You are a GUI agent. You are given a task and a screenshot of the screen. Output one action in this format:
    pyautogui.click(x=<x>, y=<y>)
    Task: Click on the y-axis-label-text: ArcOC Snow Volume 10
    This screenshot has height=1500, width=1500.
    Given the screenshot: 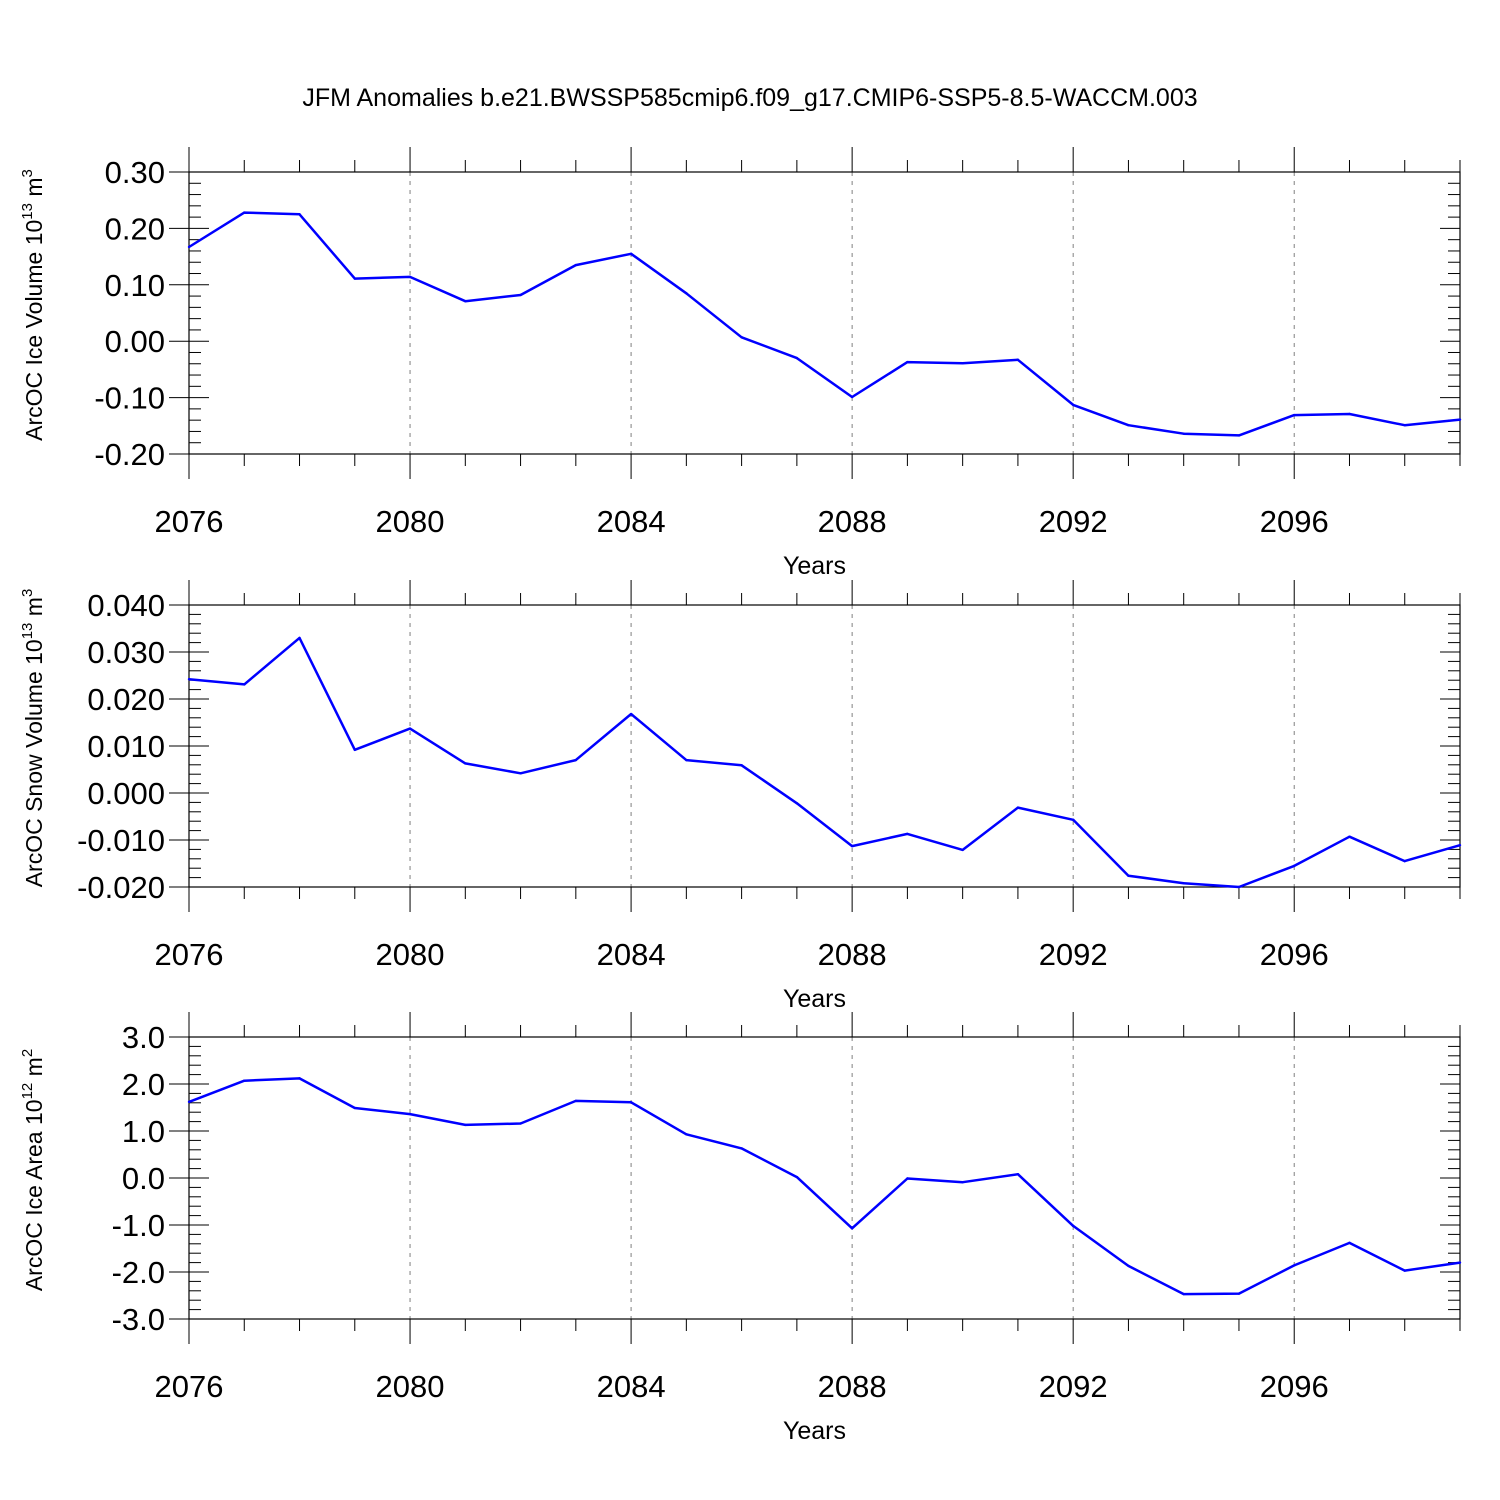 What is the action you would take?
    pyautogui.click(x=34, y=763)
    